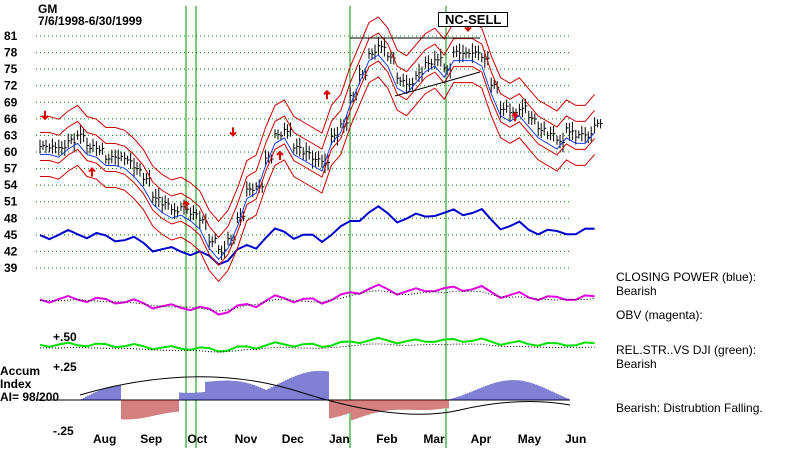 The image size is (800, 450). Describe the element at coordinates (11, 185) in the screenshot. I see `y-tick-label: 54` at that location.